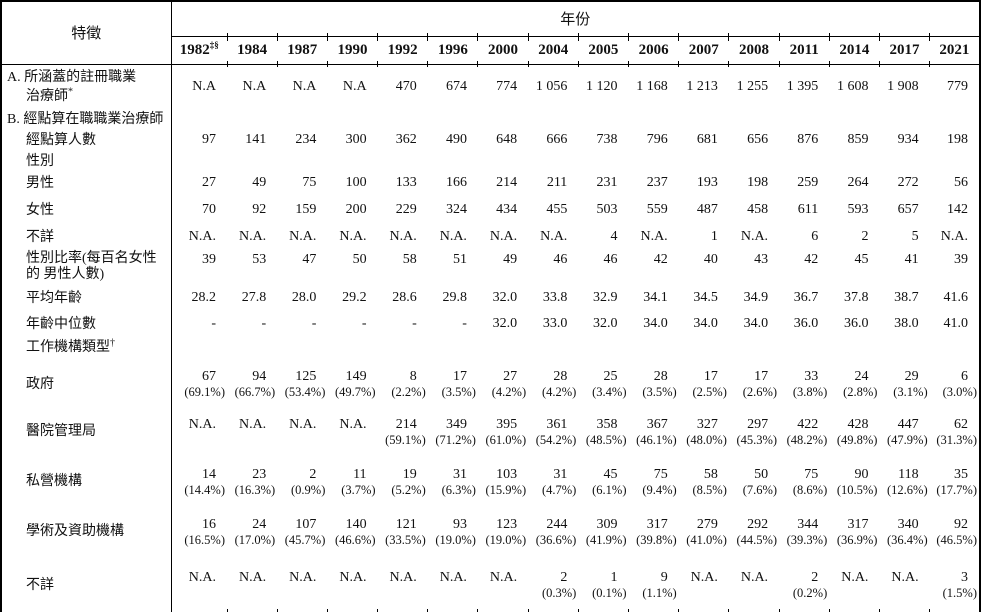 The width and height of the screenshot is (981, 612). I want to click on value-cell: 41.0, so click(956, 323).